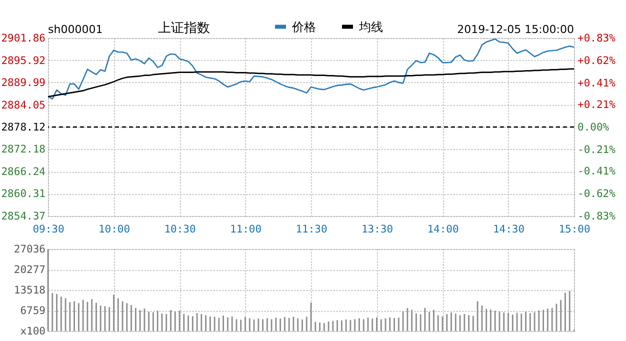 This screenshot has height=341, width=626. Describe the element at coordinates (597, 38) in the screenshot. I see `y2-tick-label: +0.83%` at that location.